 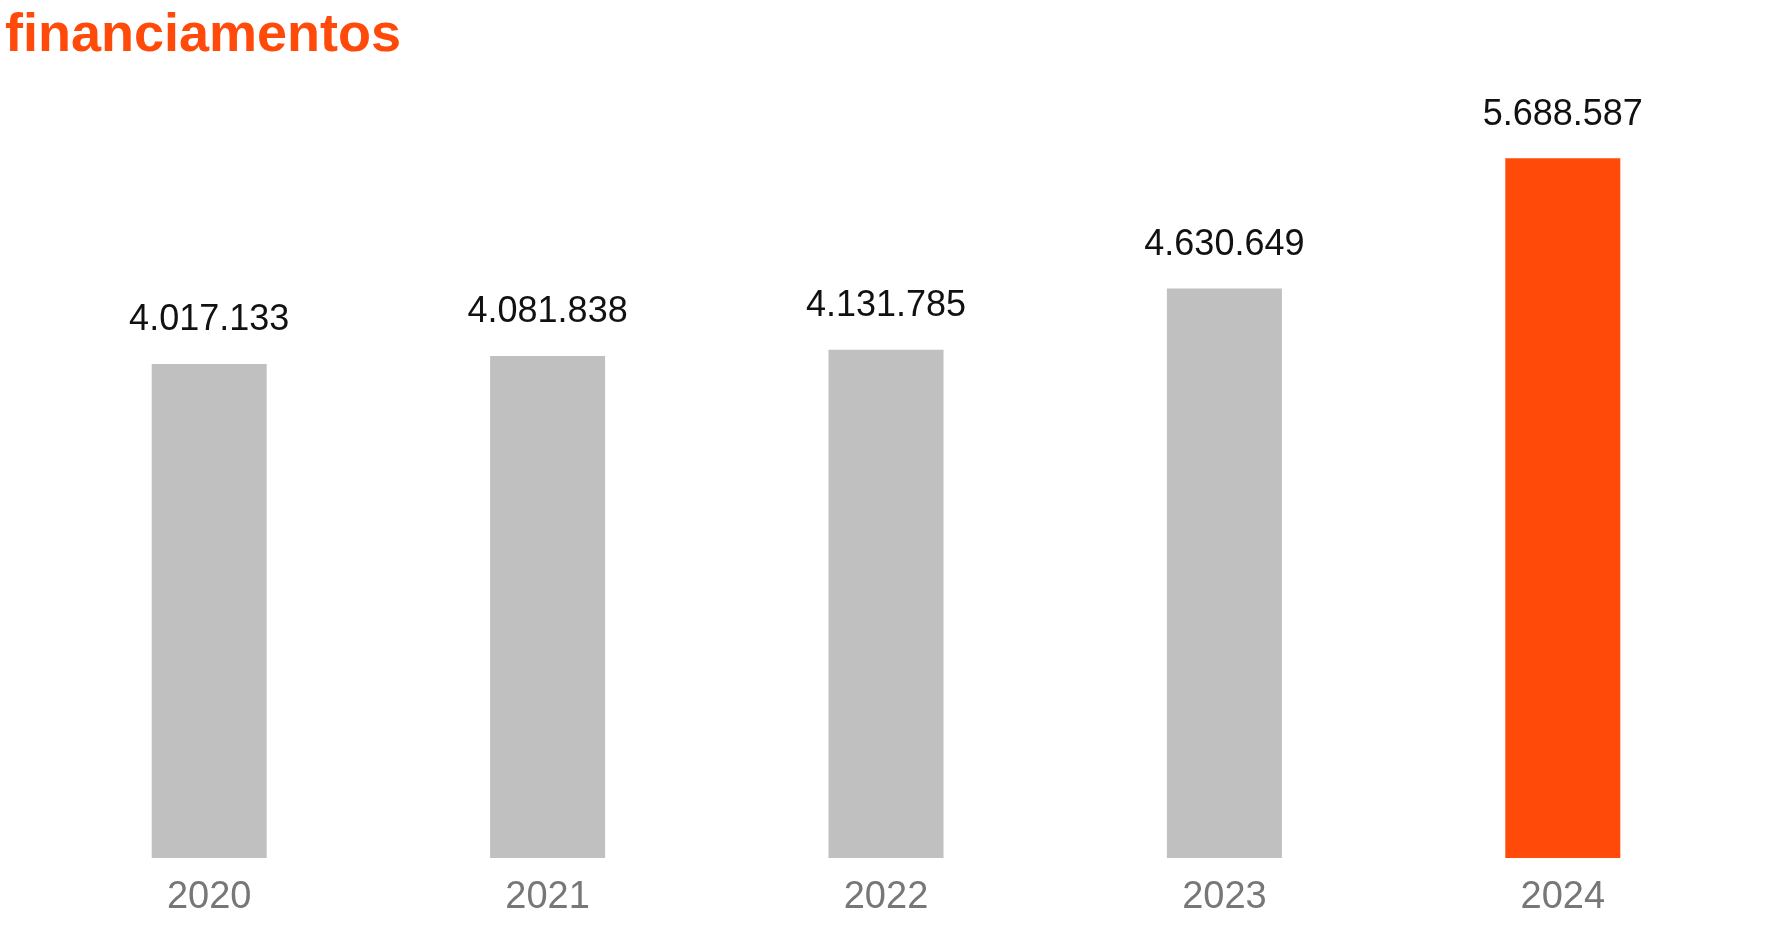 I want to click on data-label: 4.017.133, so click(x=209, y=318).